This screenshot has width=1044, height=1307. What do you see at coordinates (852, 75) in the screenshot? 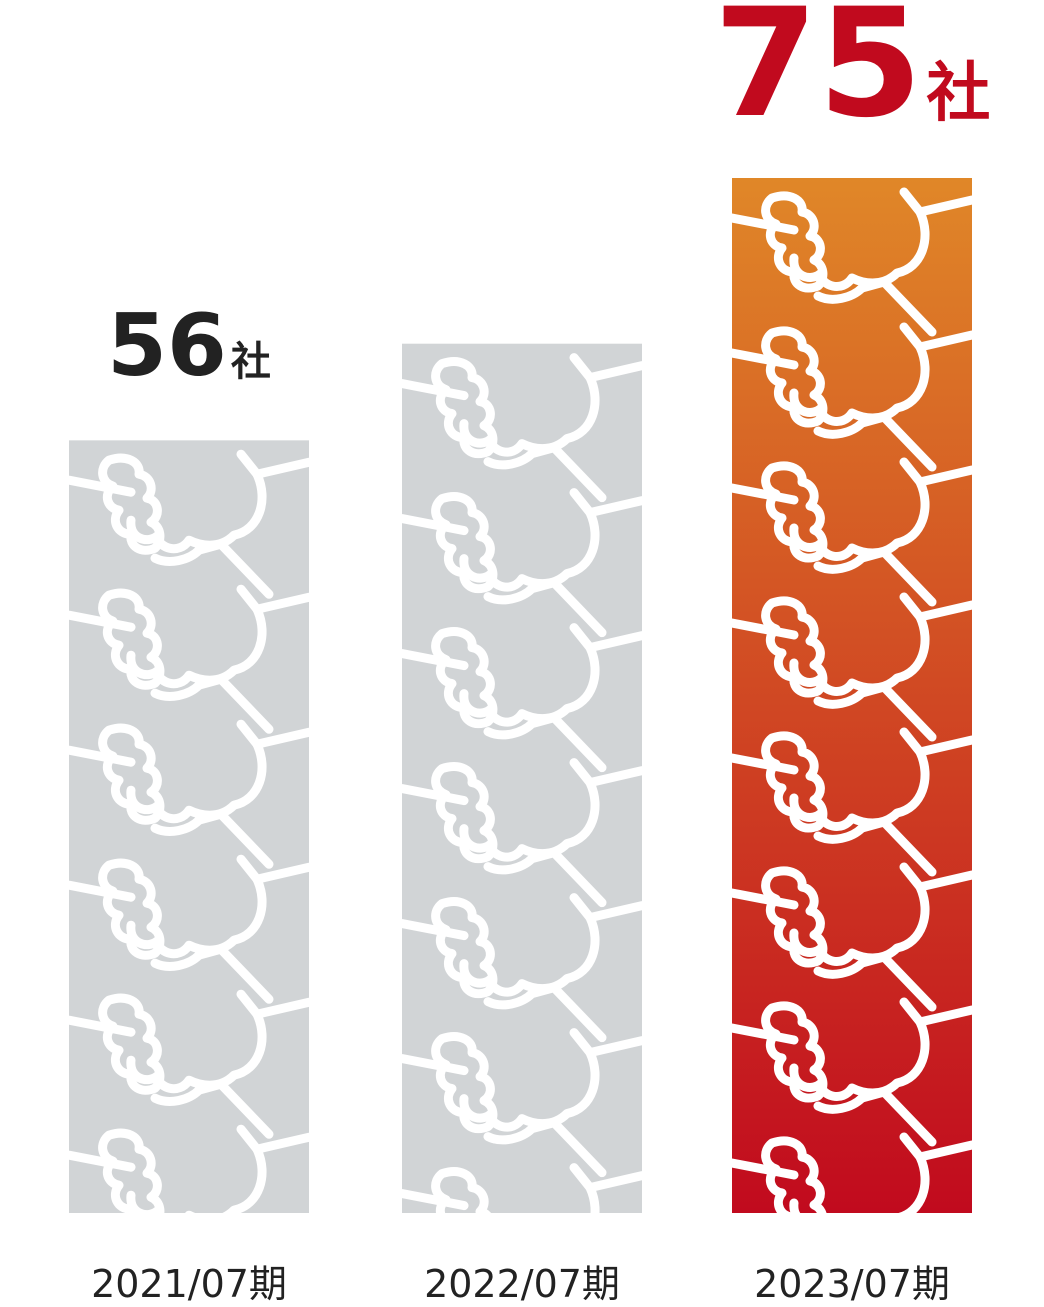
I see `value-label-3: 75社` at bounding box center [852, 75].